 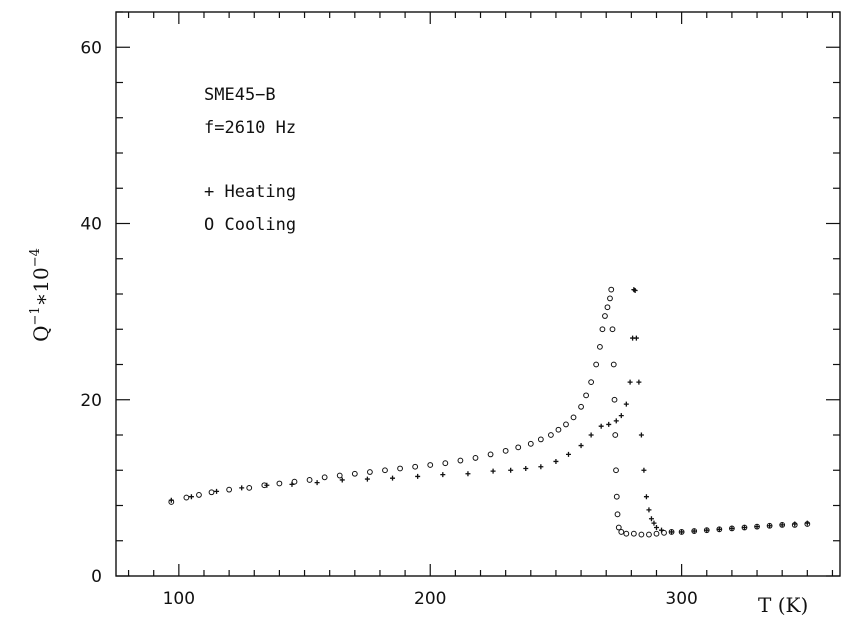 What do you see at coordinates (783, 605) in the screenshot?
I see `x-axis-title: T (K)` at bounding box center [783, 605].